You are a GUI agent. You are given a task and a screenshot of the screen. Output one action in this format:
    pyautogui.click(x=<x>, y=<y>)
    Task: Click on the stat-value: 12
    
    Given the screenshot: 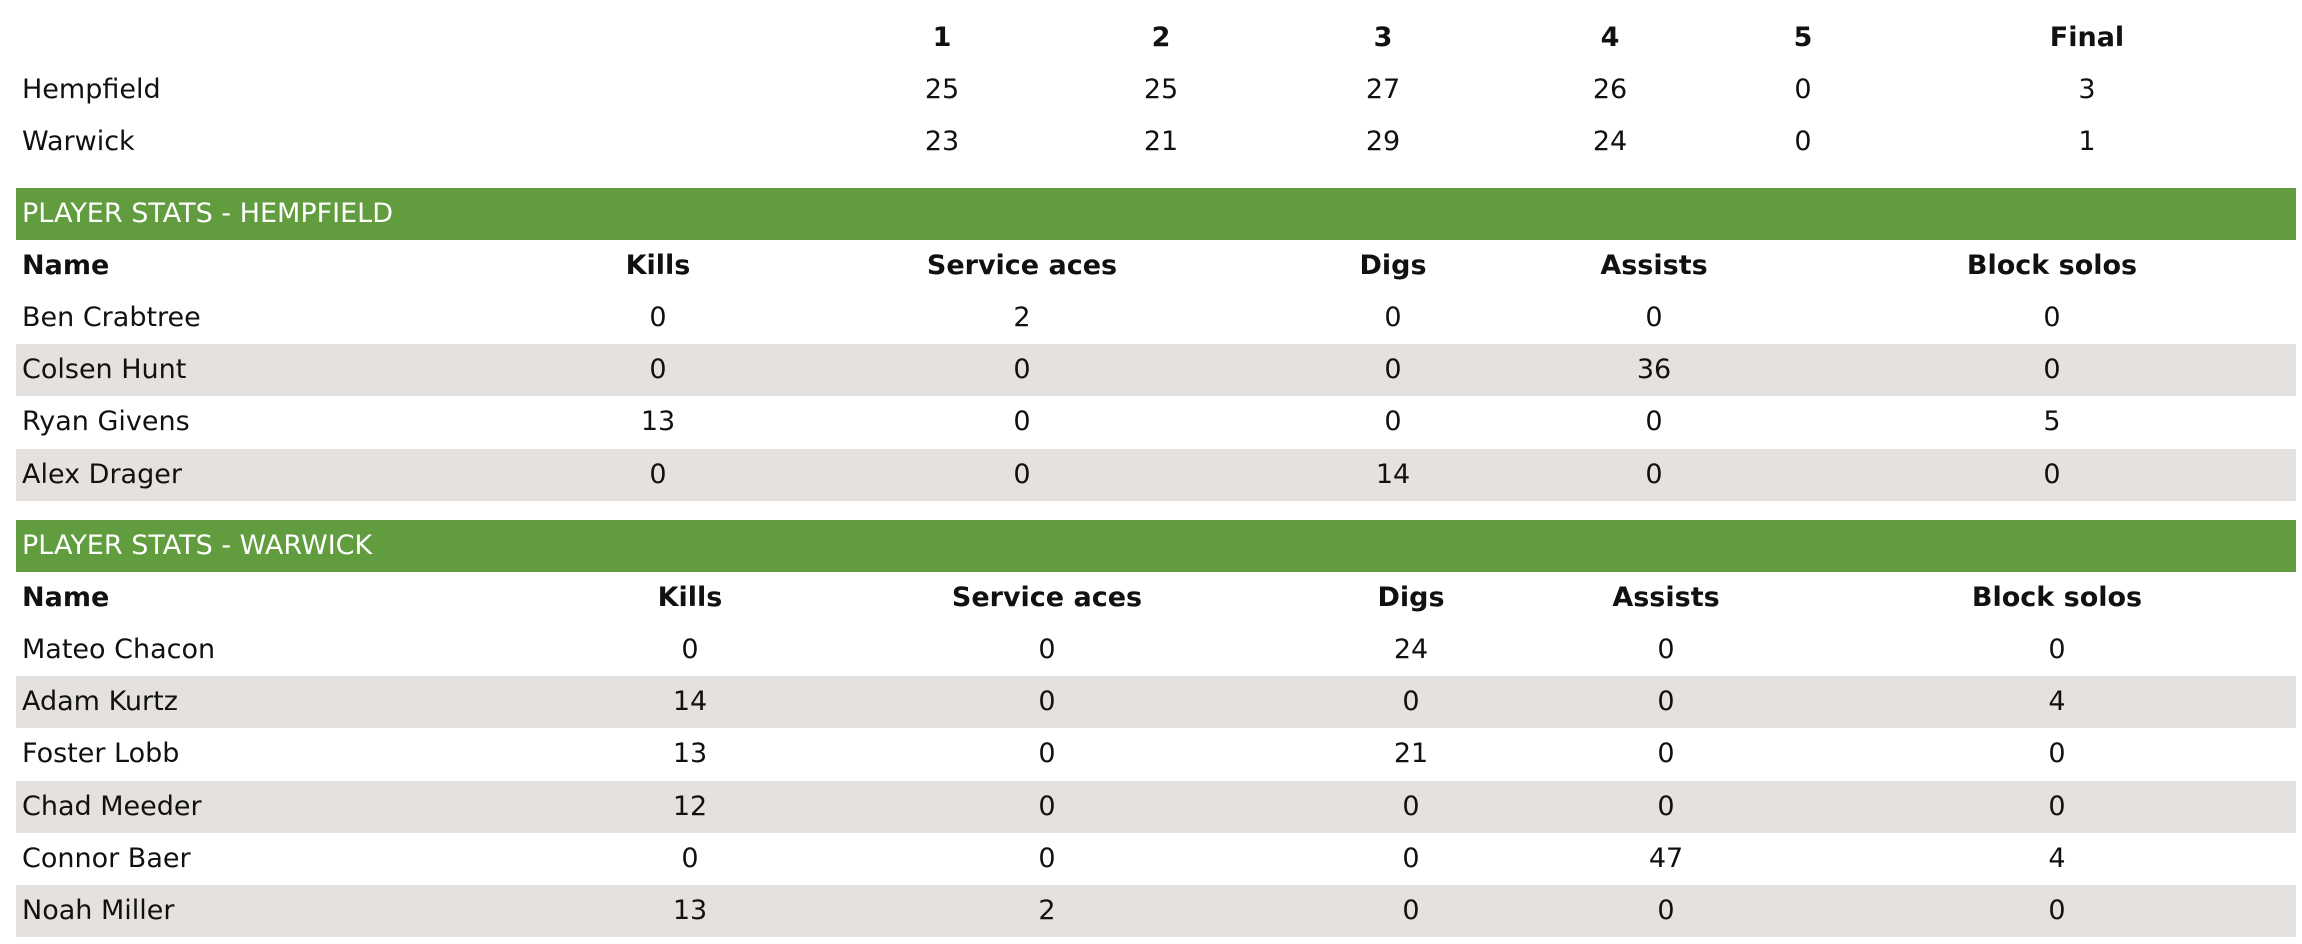 What is the action you would take?
    pyautogui.click(x=690, y=806)
    